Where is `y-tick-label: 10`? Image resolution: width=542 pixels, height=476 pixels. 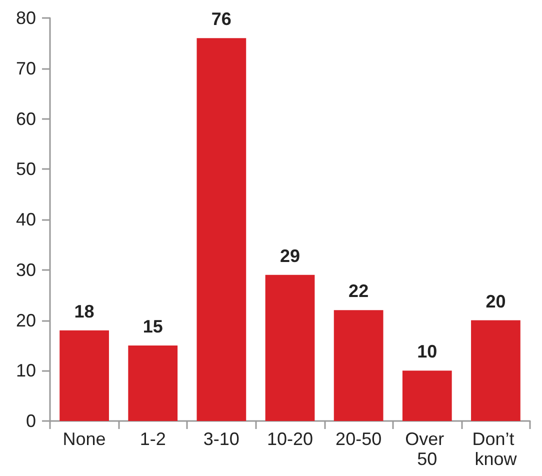 y-tick-label: 10 is located at coordinates (26, 370).